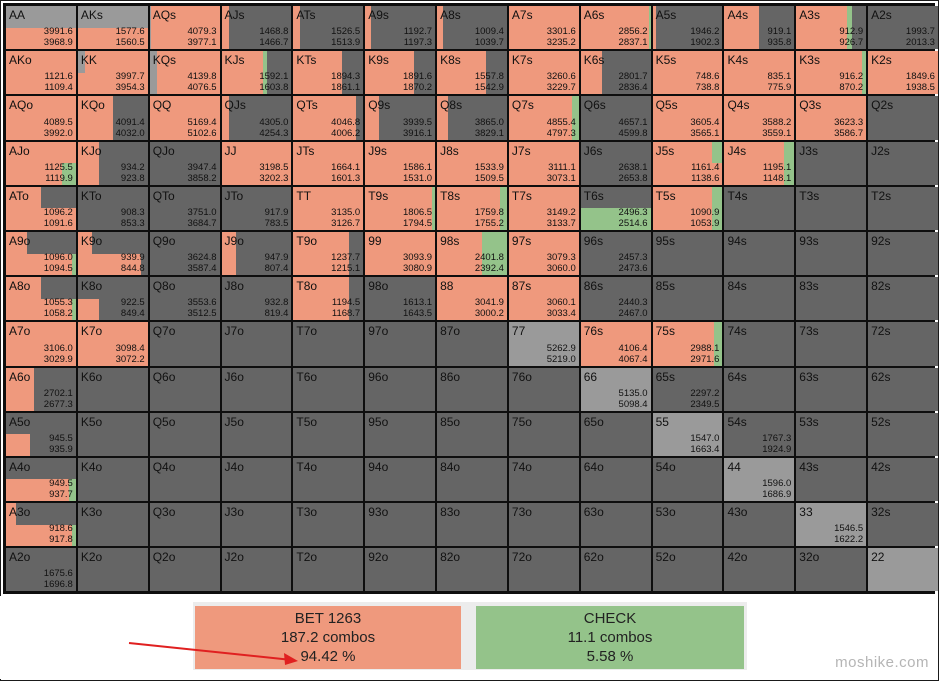 The height and width of the screenshot is (681, 939). Describe the element at coordinates (903, 208) in the screenshot. I see `hand-cell-T2s: T2s` at that location.